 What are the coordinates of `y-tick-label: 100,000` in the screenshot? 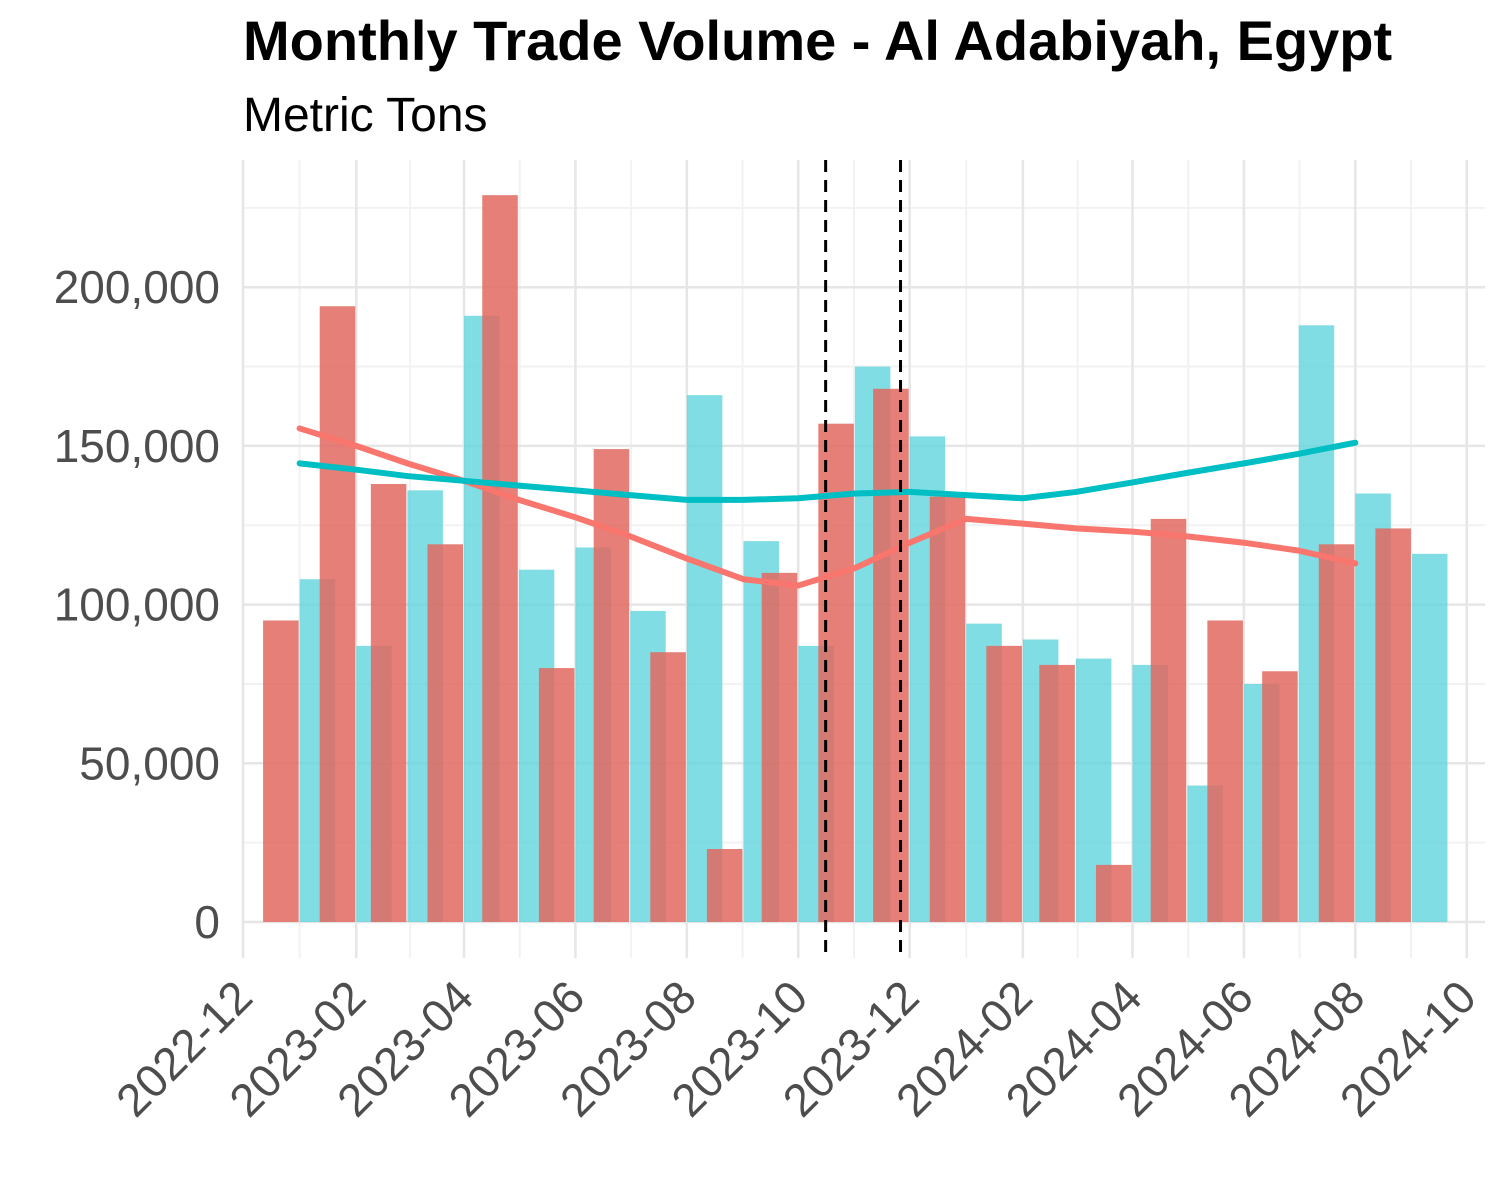 It's located at (137, 605).